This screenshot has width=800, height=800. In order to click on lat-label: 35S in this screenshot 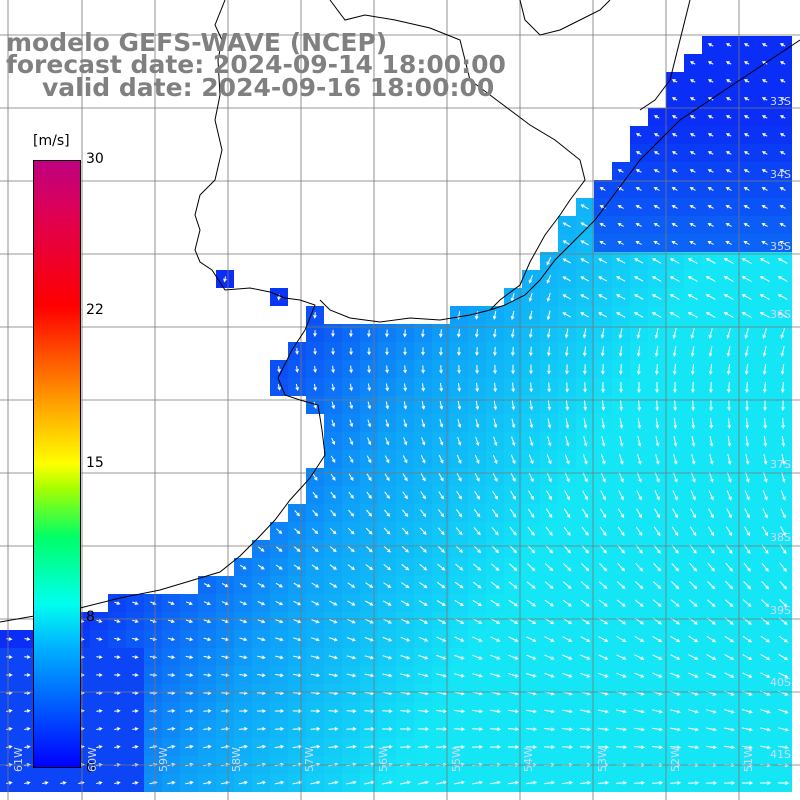, I will do `click(780, 246)`.